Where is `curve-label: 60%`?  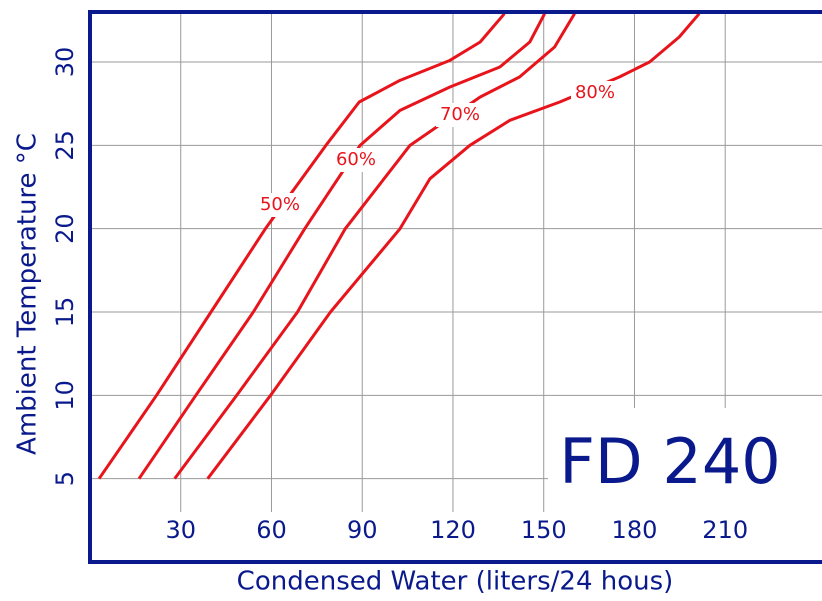
curve-label: 60% is located at coordinates (356, 159).